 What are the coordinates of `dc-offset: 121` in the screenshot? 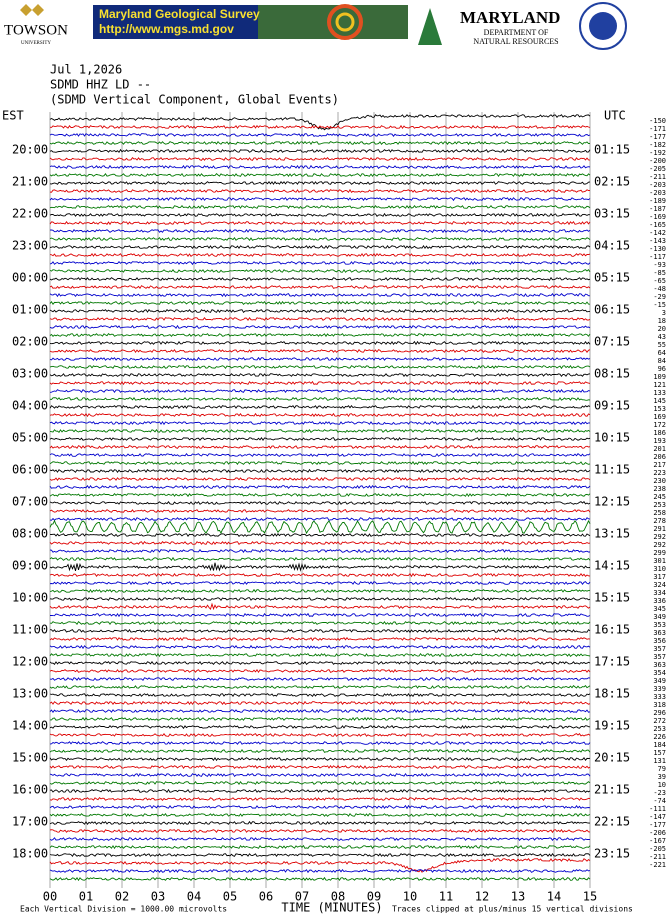 It's located at (659, 385).